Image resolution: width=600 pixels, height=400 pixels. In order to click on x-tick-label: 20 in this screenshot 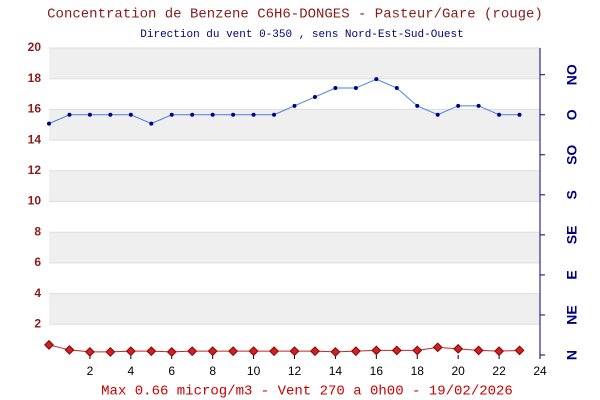, I will do `click(458, 371)`.